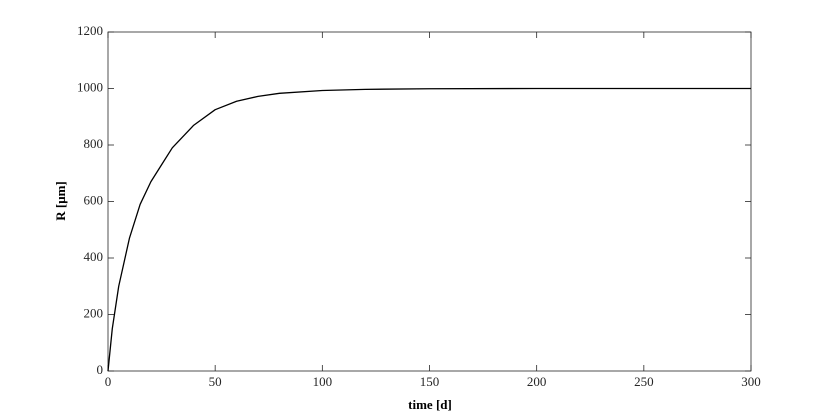 This screenshot has width=830, height=418. Describe the element at coordinates (94, 143) in the screenshot. I see `y-tick-label: 800` at that location.